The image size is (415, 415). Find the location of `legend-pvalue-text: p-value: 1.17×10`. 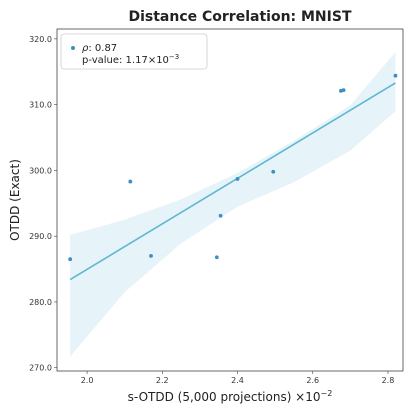

legend-pvalue-text: p-value: 1.17×10 is located at coordinates (125, 60).